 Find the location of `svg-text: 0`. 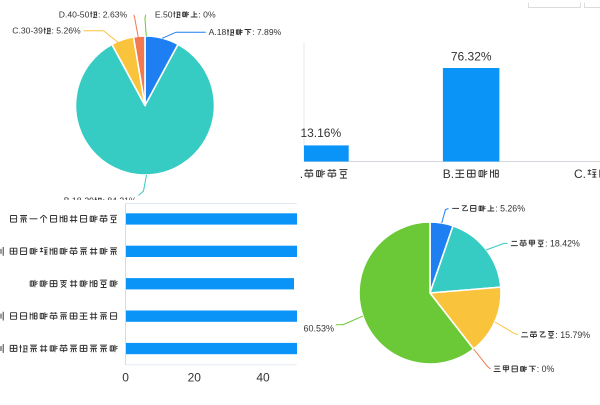

svg-text: 0 is located at coordinates (125, 378).